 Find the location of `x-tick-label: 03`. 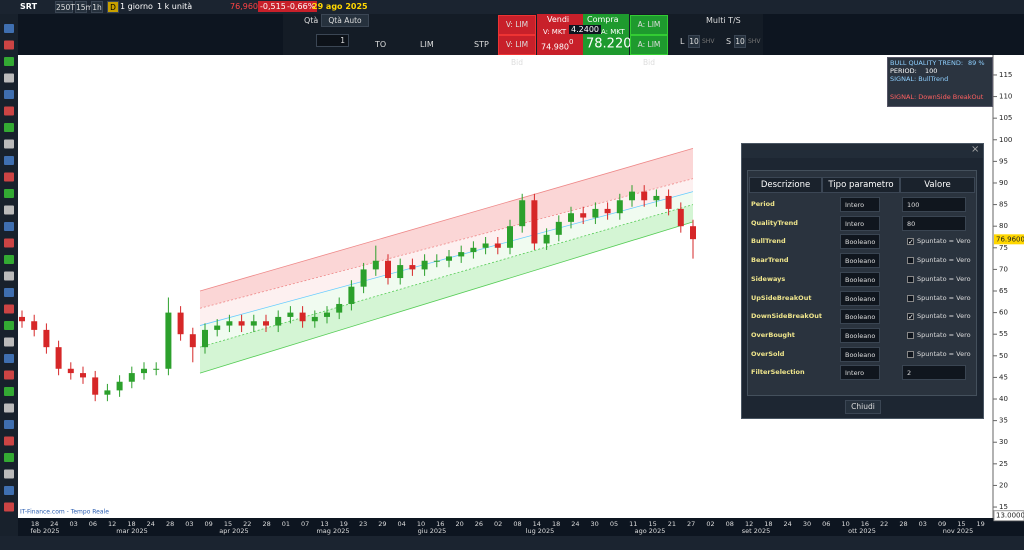

x-tick-label: 03 is located at coordinates (923, 524).